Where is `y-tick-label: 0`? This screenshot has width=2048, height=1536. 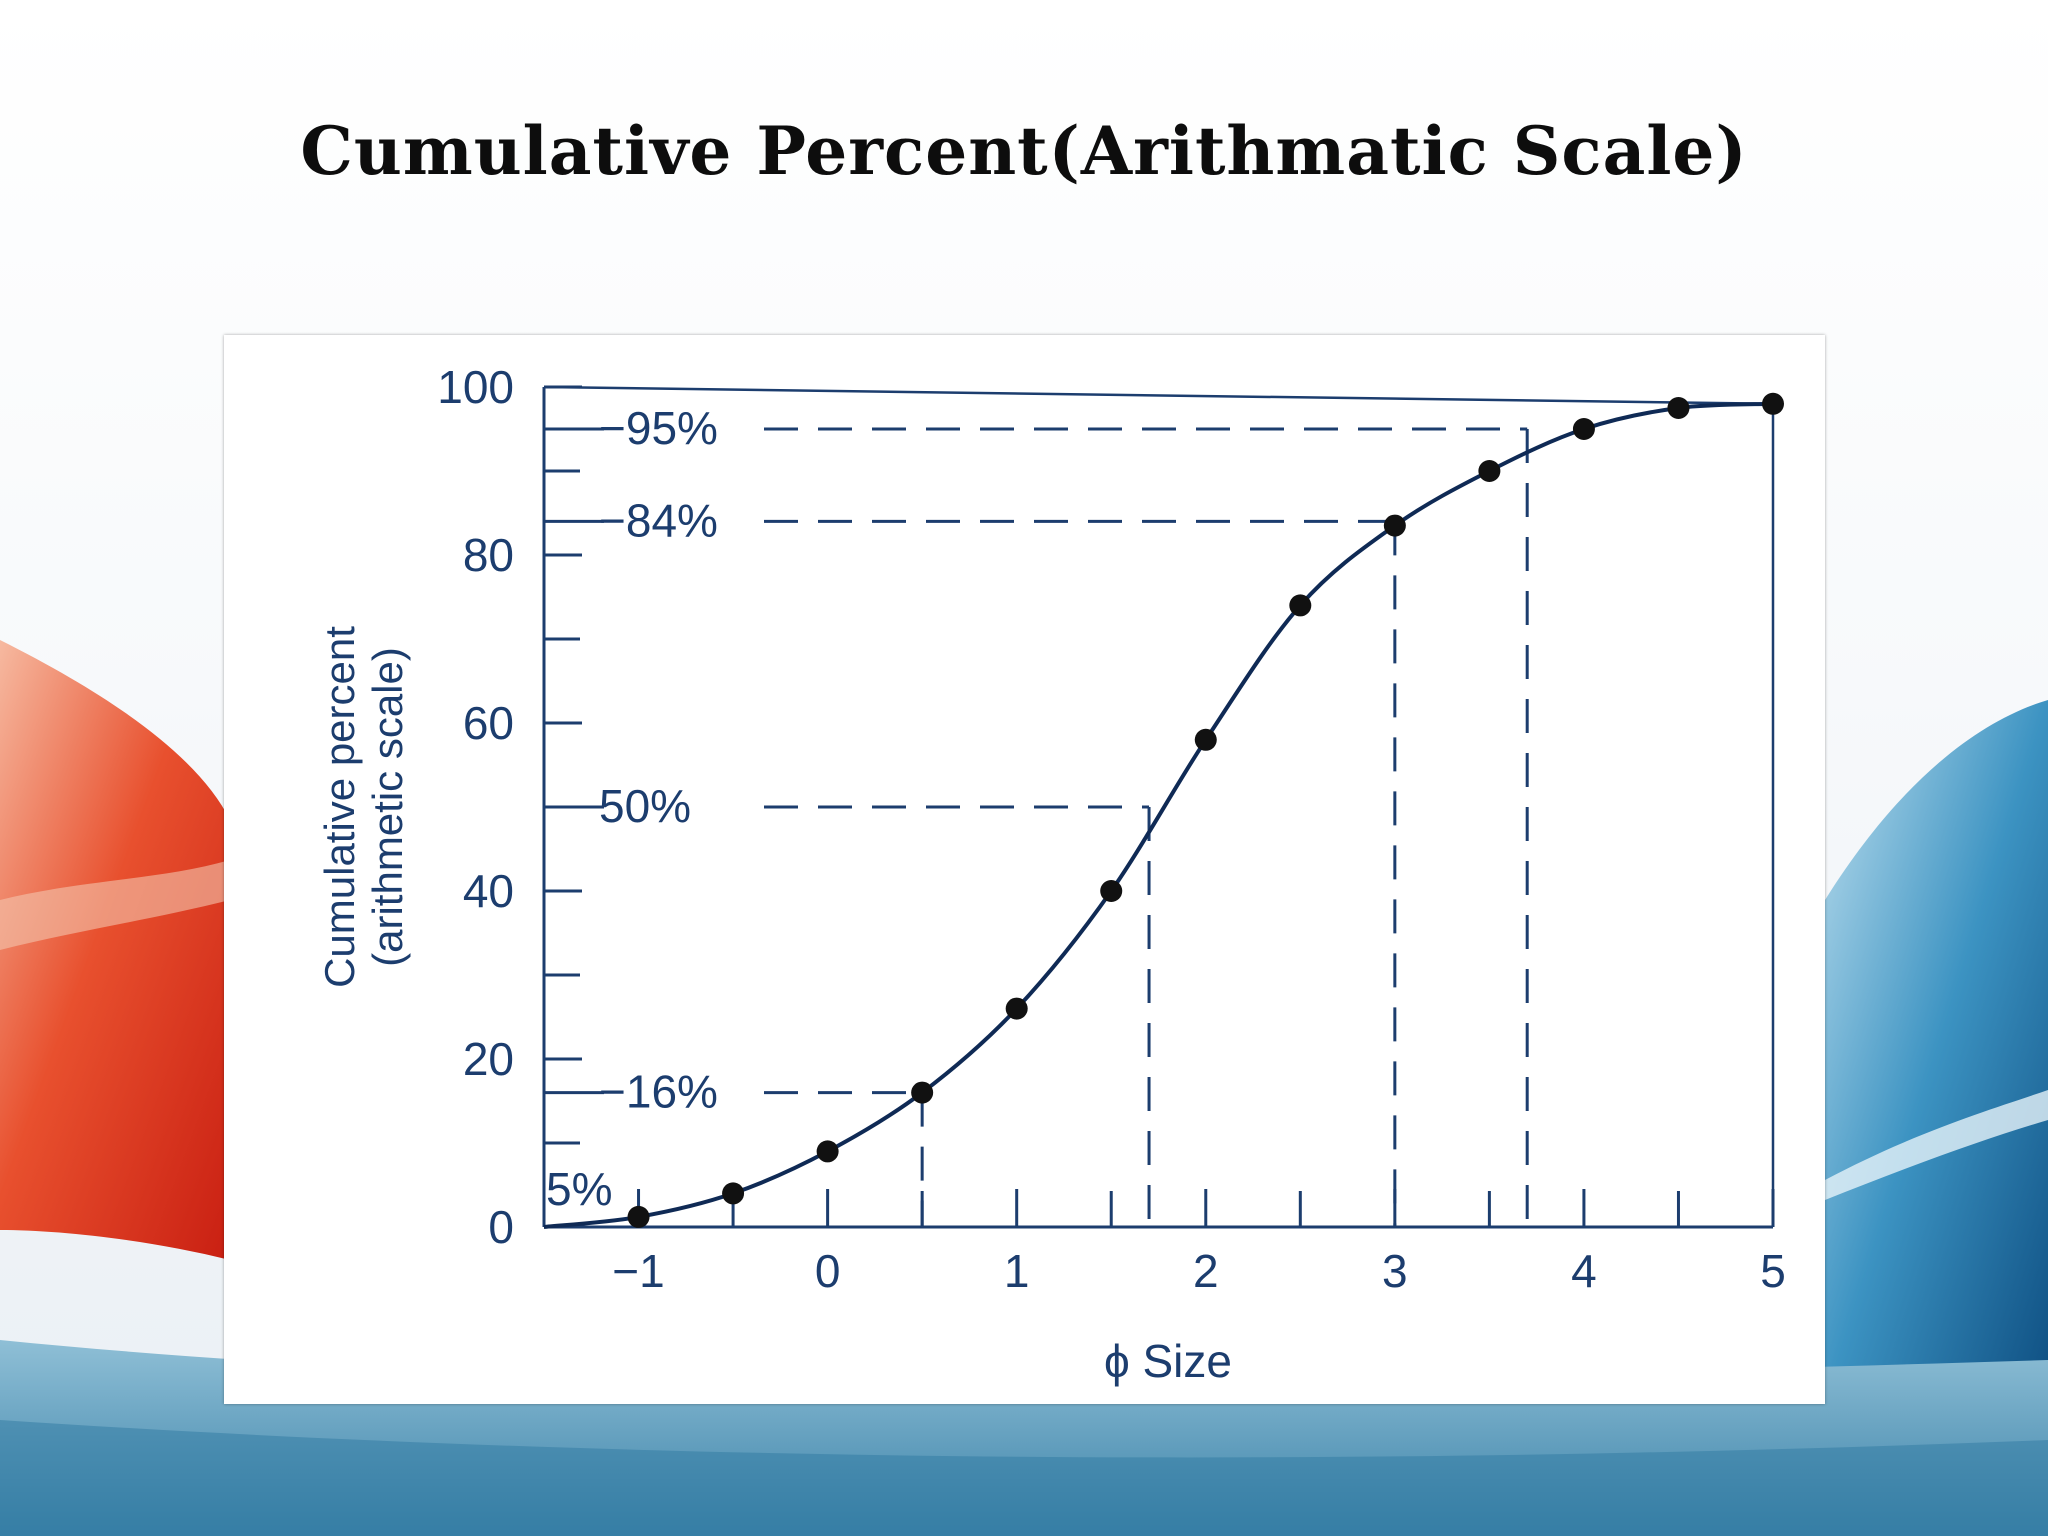
y-tick-label: 0 is located at coordinates (501, 1227).